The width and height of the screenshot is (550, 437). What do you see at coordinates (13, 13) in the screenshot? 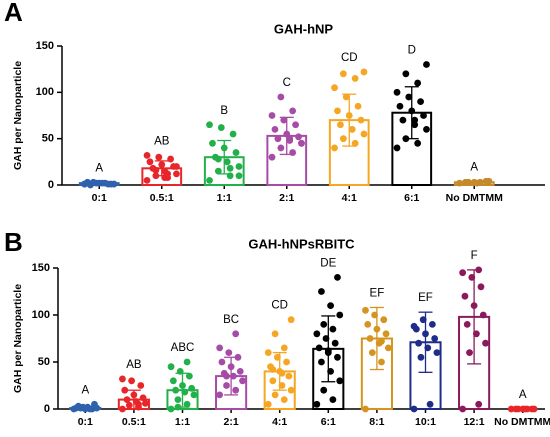
I see `panel-label: A` at bounding box center [13, 13].